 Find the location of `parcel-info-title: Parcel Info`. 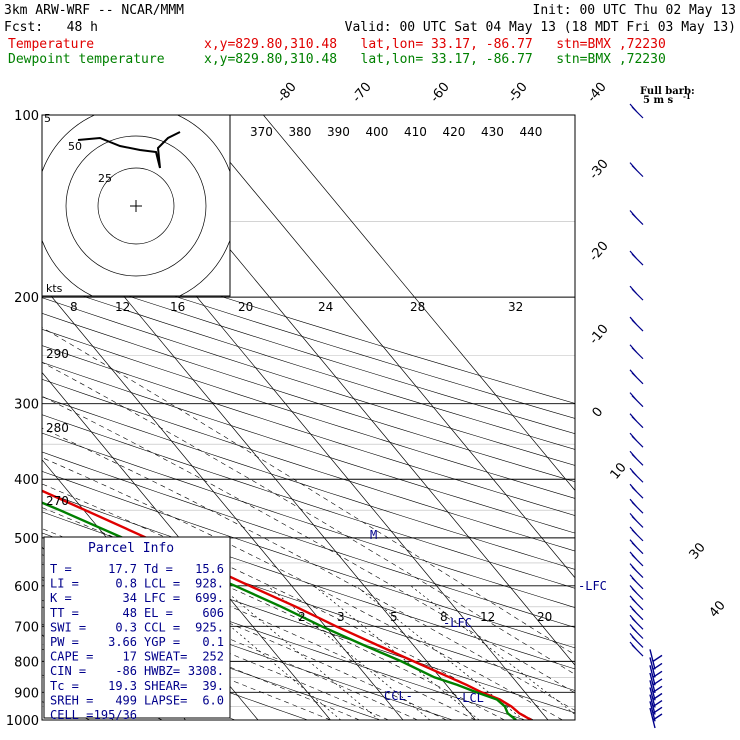

parcel-info-title: Parcel Info is located at coordinates (131, 548).